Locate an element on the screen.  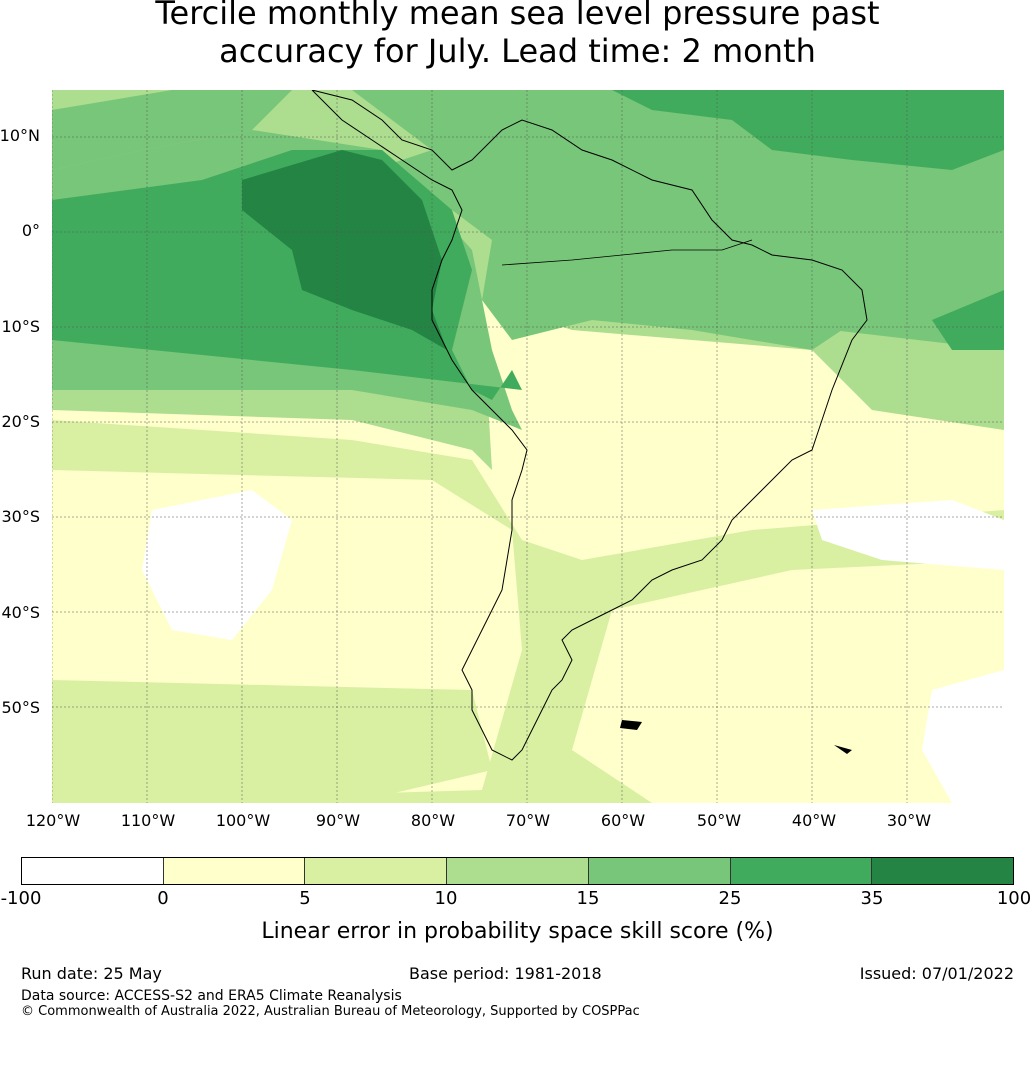
amazon-river is located at coordinates (627, 252).